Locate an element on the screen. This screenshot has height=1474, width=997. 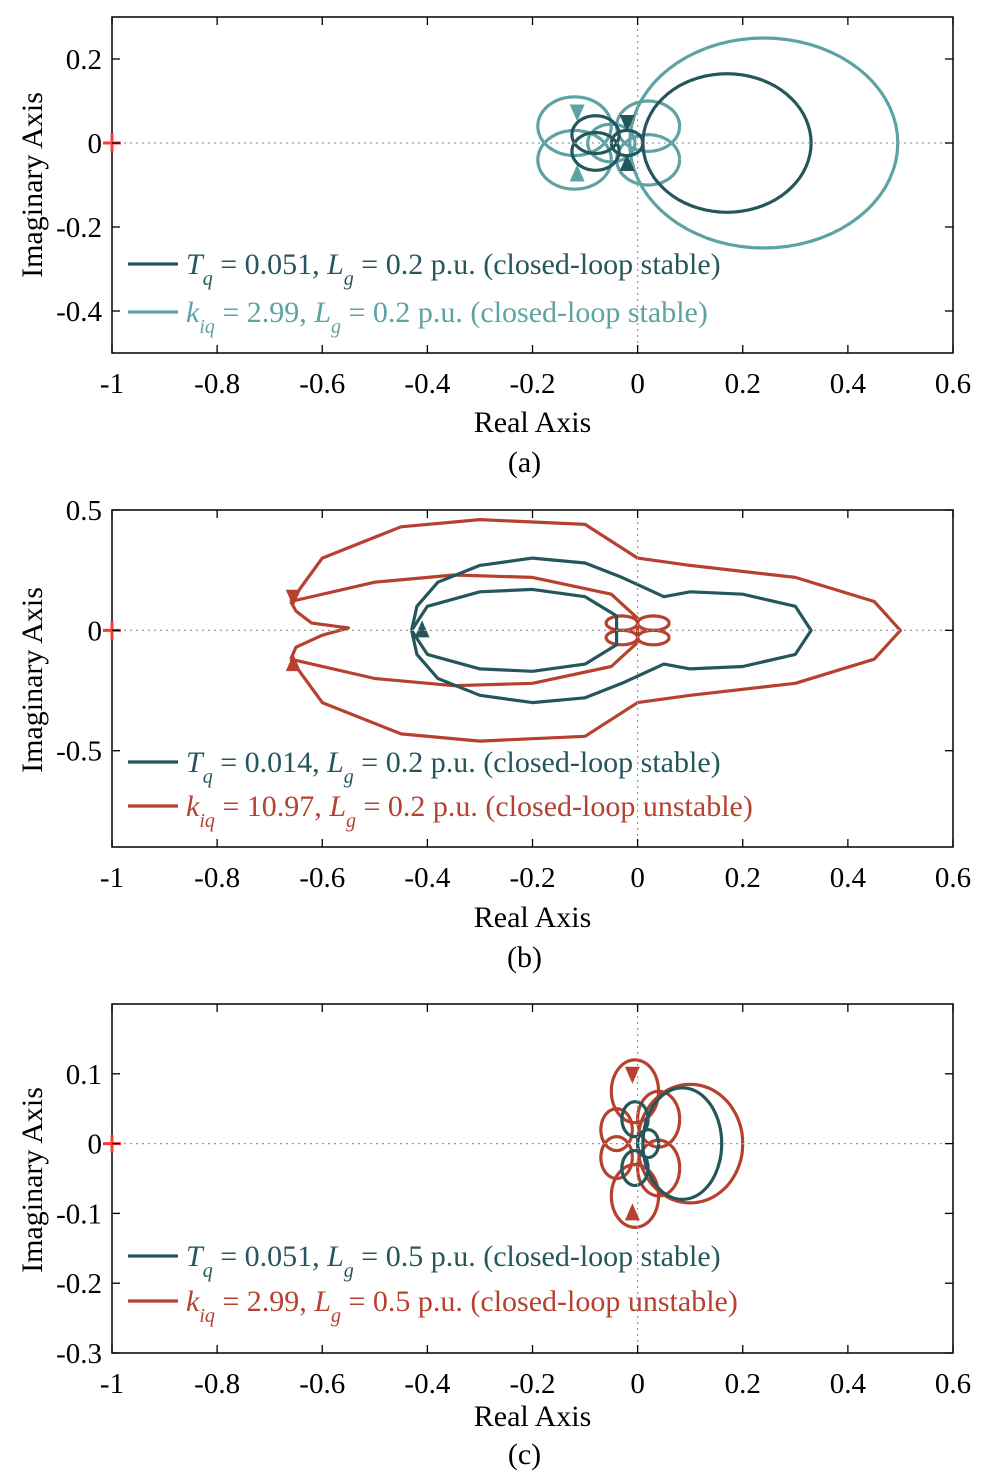
panel-label: (c) is located at coordinates (524, 1454).